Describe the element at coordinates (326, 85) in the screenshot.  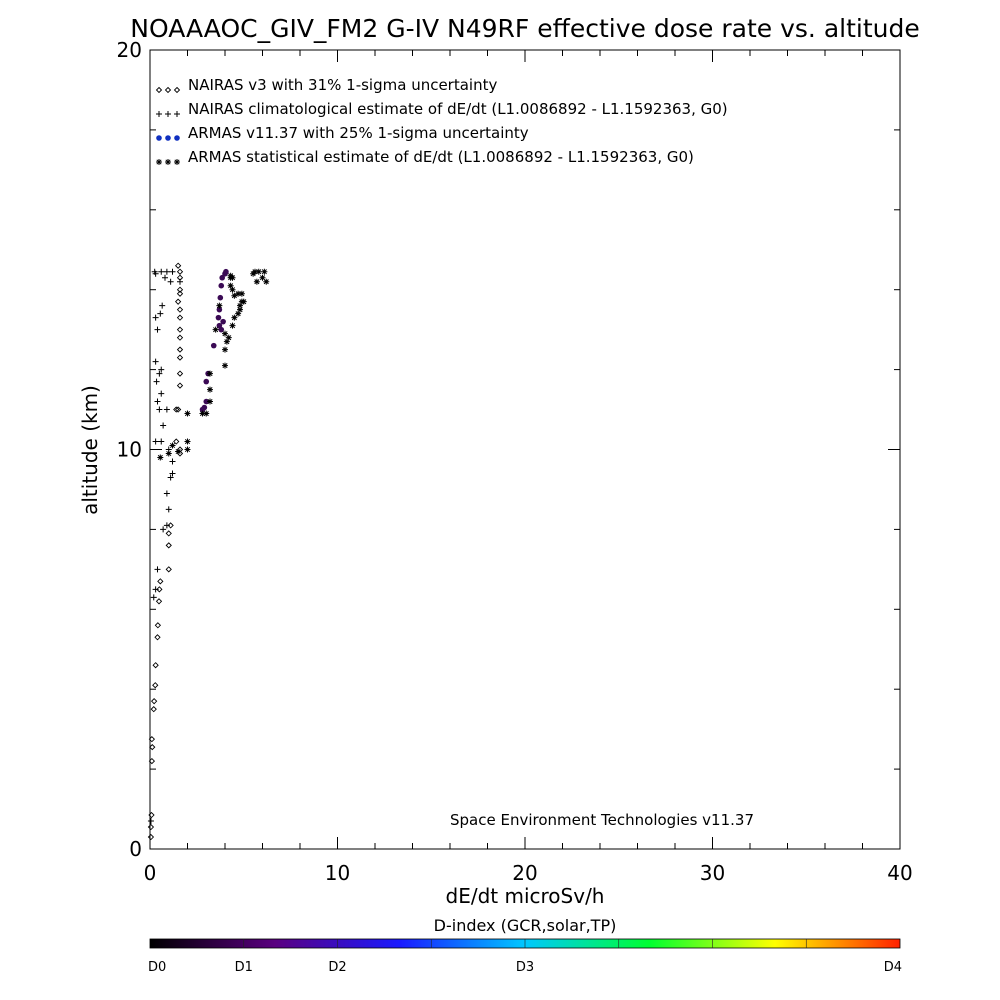
I see `legend-entry-1: NAIRAS v3 with 31% 1-sigma uncertainty` at that location.